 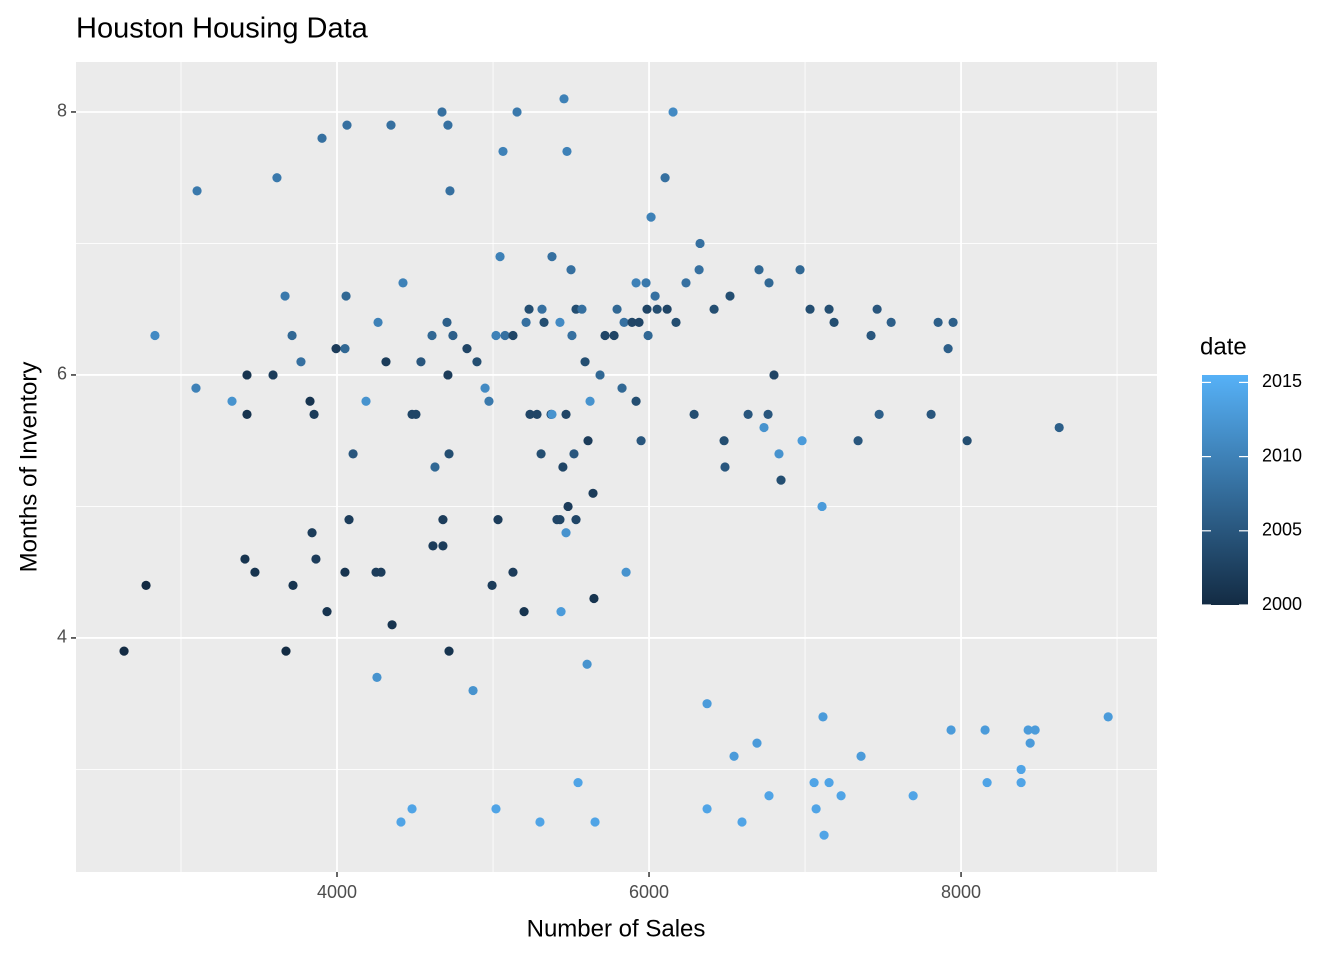 I want to click on legend-label: 2015, so click(x=1282, y=381).